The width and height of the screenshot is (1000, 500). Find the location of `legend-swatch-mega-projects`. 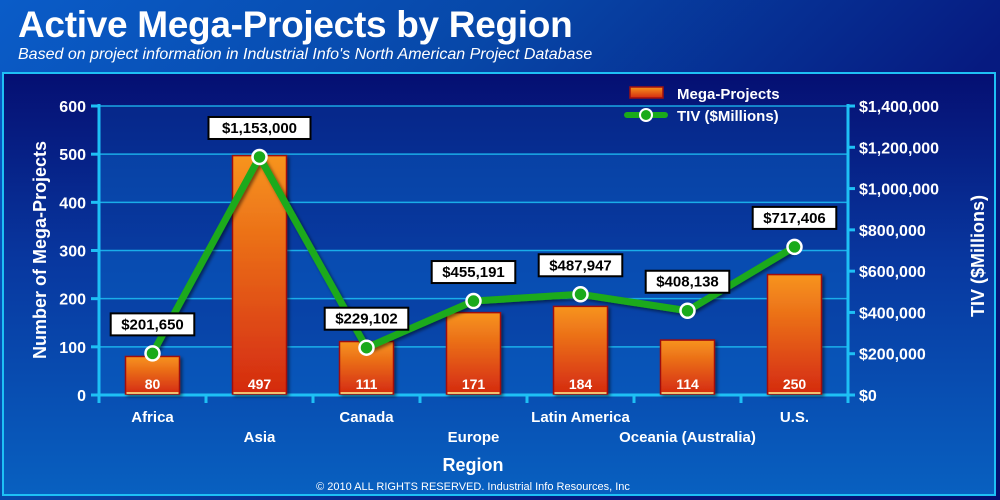

legend-swatch-mega-projects is located at coordinates (646, 92).